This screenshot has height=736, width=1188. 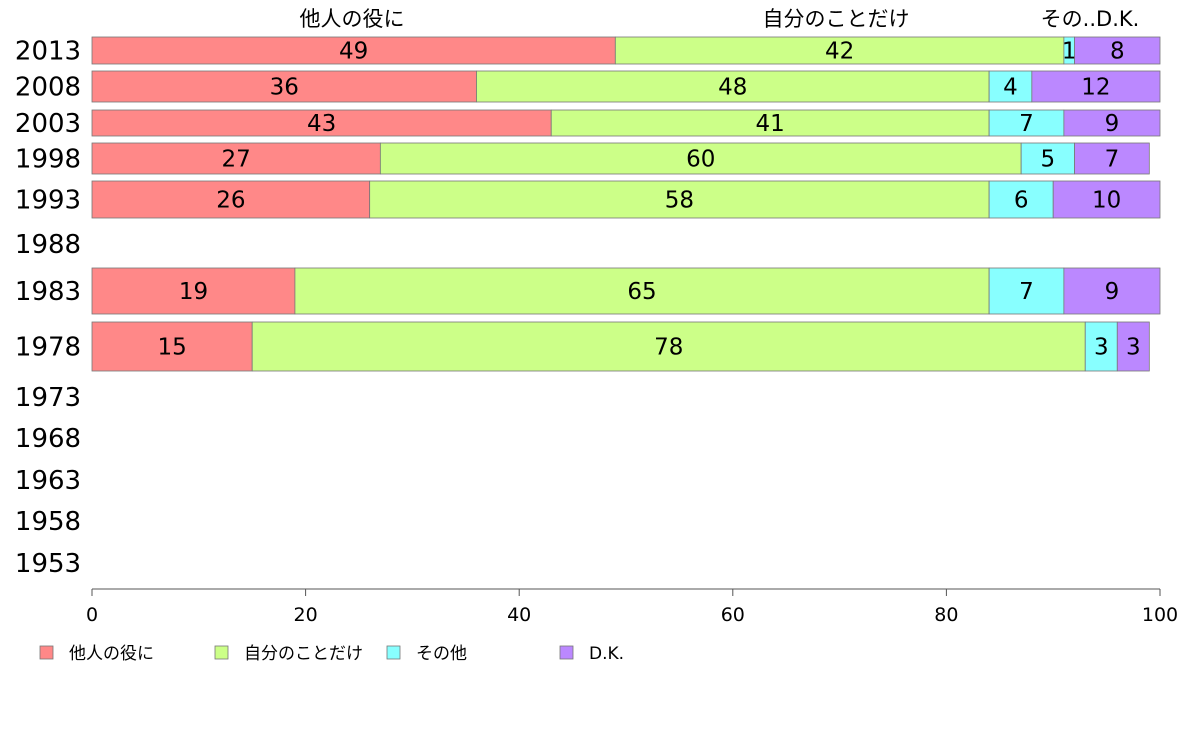 What do you see at coordinates (733, 615) in the screenshot?
I see `x-tick-label-60: 60` at bounding box center [733, 615].